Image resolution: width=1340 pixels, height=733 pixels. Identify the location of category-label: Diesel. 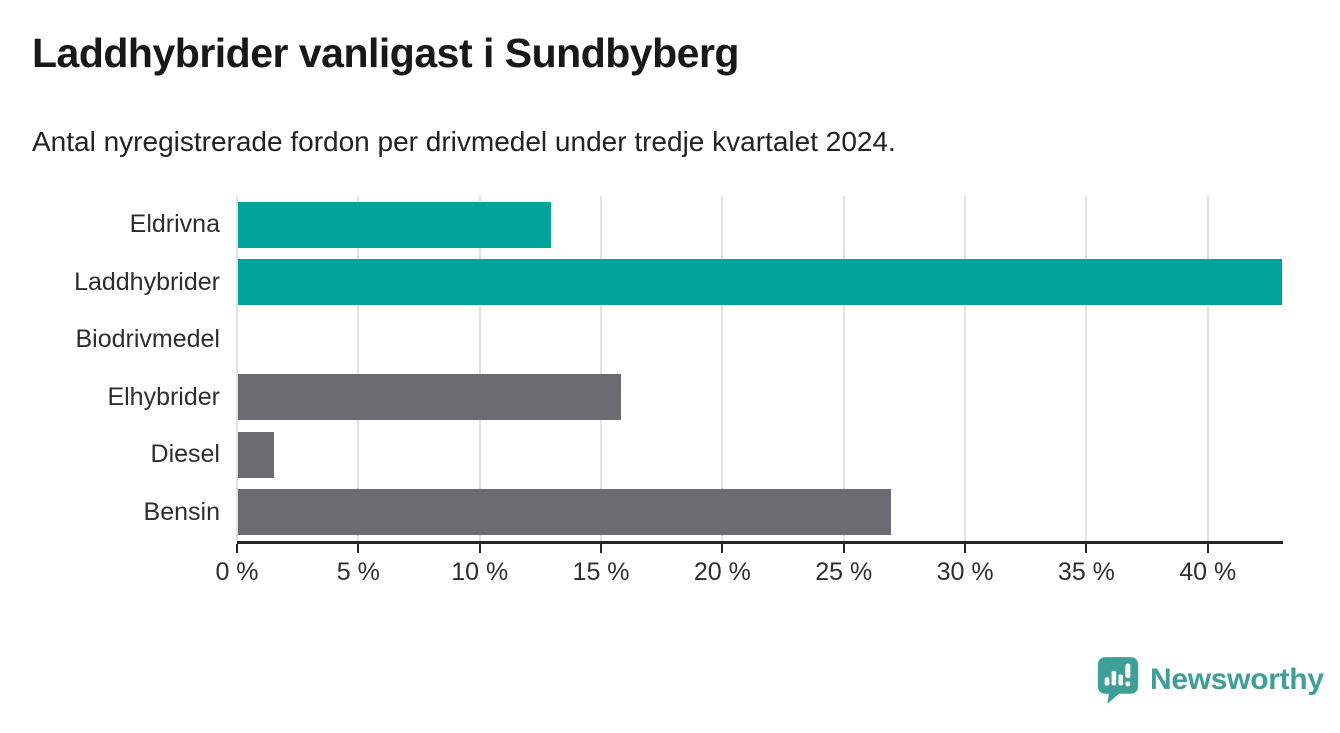
(185, 454).